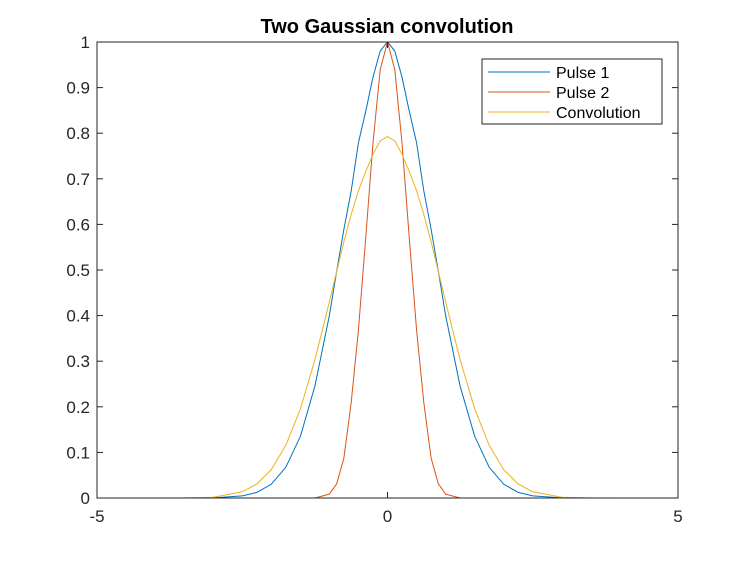 Image resolution: width=748 pixels, height=561 pixels. What do you see at coordinates (78, 361) in the screenshot?
I see `y-tick-label: 0.3` at bounding box center [78, 361].